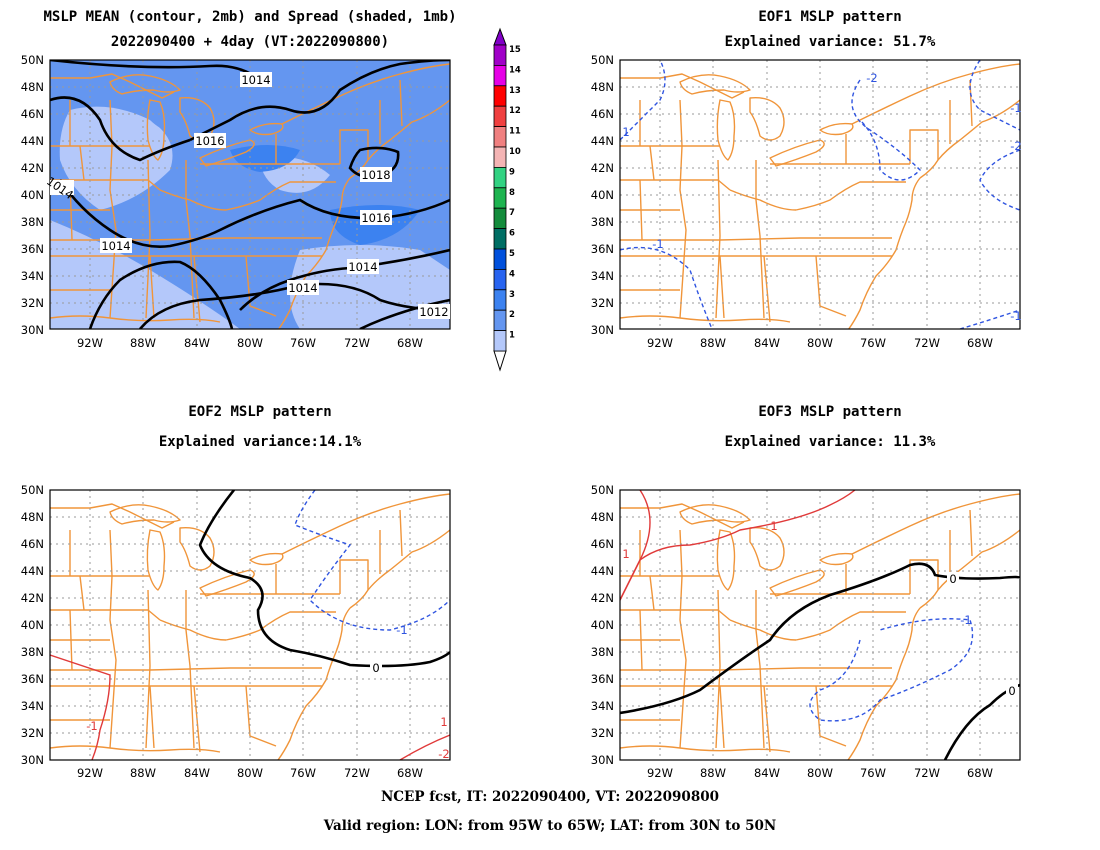 The image size is (1100, 850). I want to click on eof2-panel-title: EOF2 MSLP pattern, so click(260, 412).